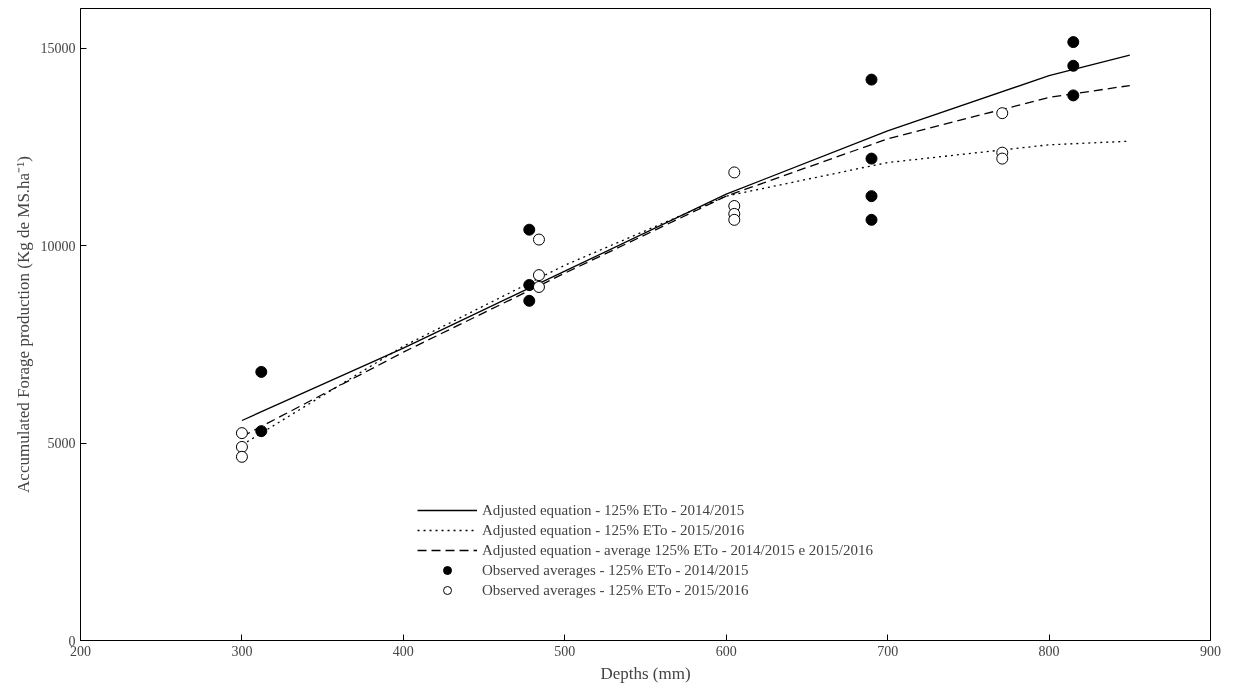 The height and width of the screenshot is (693, 1244). What do you see at coordinates (1210, 651) in the screenshot?
I see `x-tick-label: 900` at bounding box center [1210, 651].